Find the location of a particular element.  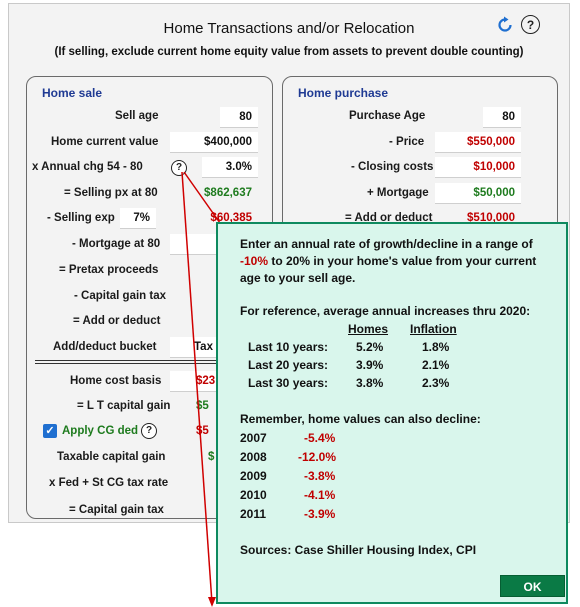

capital-gain-tax-total-label: = Capital gain tax is located at coordinates (116, 510).